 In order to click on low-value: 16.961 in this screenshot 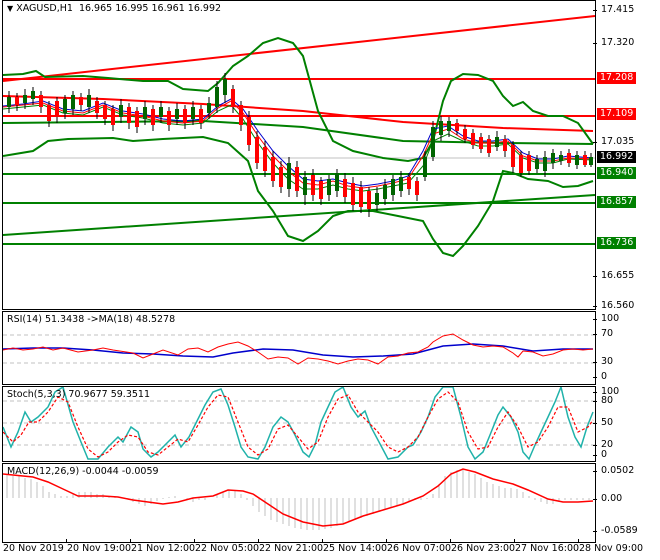, I will do `click(168, 8)`.